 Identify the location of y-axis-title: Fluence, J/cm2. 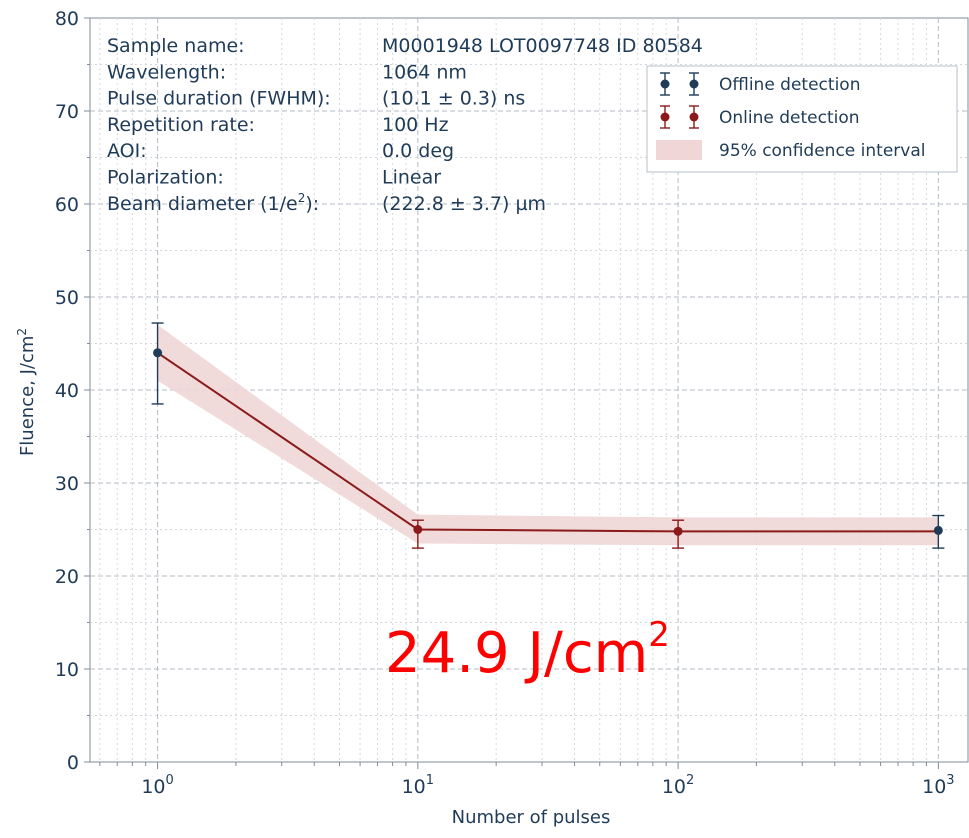
(26, 392).